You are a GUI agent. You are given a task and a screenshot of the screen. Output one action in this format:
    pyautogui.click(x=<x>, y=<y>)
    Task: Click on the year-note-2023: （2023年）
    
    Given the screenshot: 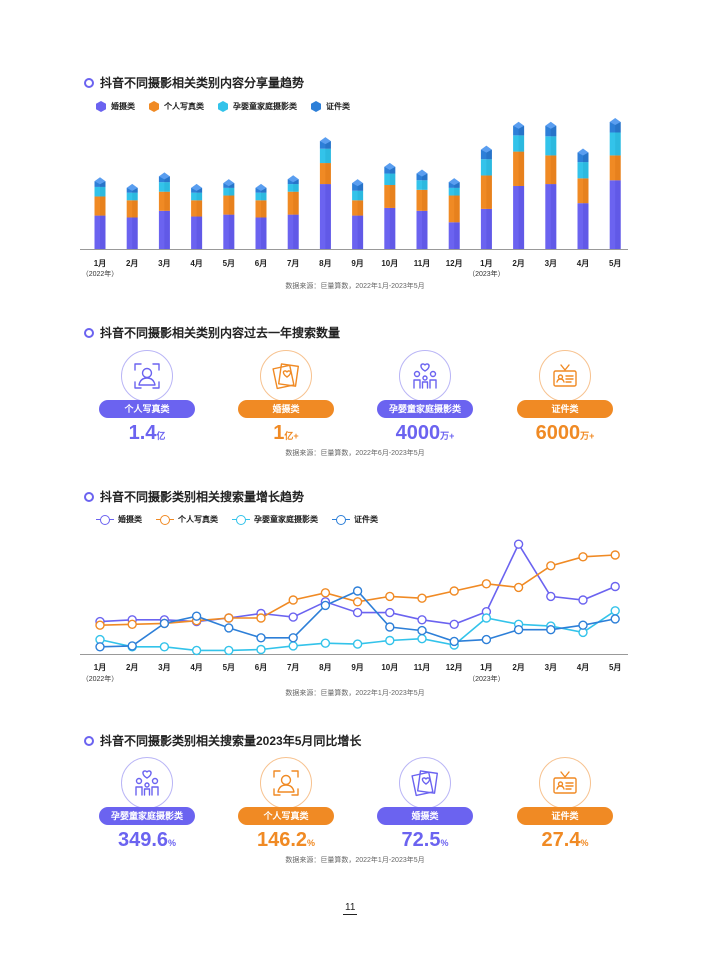 What is the action you would take?
    pyautogui.click(x=486, y=678)
    